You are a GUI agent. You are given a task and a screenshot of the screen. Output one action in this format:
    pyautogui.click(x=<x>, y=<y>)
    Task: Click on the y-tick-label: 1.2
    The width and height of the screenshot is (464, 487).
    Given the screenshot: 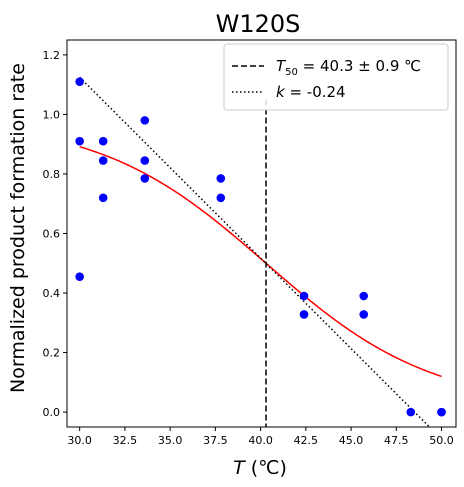 What is the action you would take?
    pyautogui.click(x=52, y=55)
    